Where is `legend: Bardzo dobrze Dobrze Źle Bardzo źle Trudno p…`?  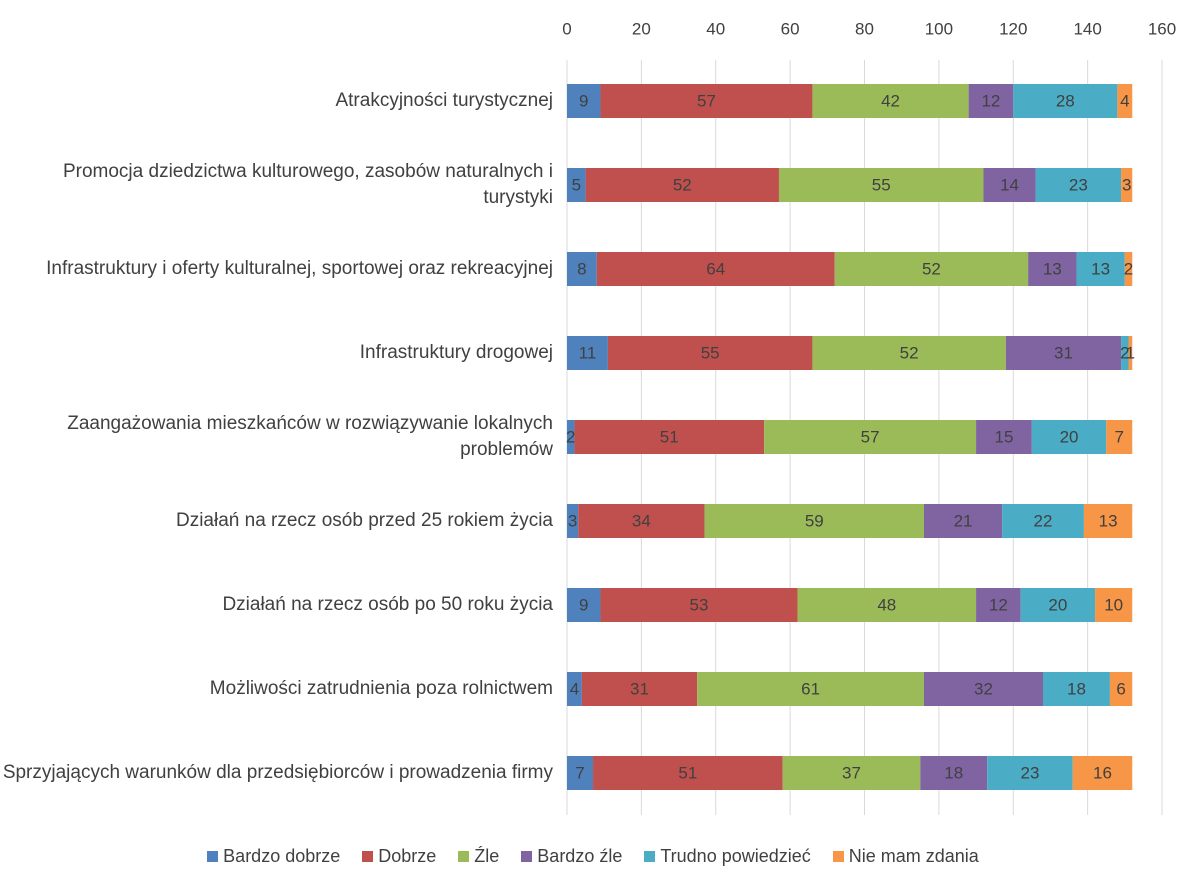
legend: Bardzo dobrze Dobrze Źle Bardzo źle Trudno p… is located at coordinates (593, 856).